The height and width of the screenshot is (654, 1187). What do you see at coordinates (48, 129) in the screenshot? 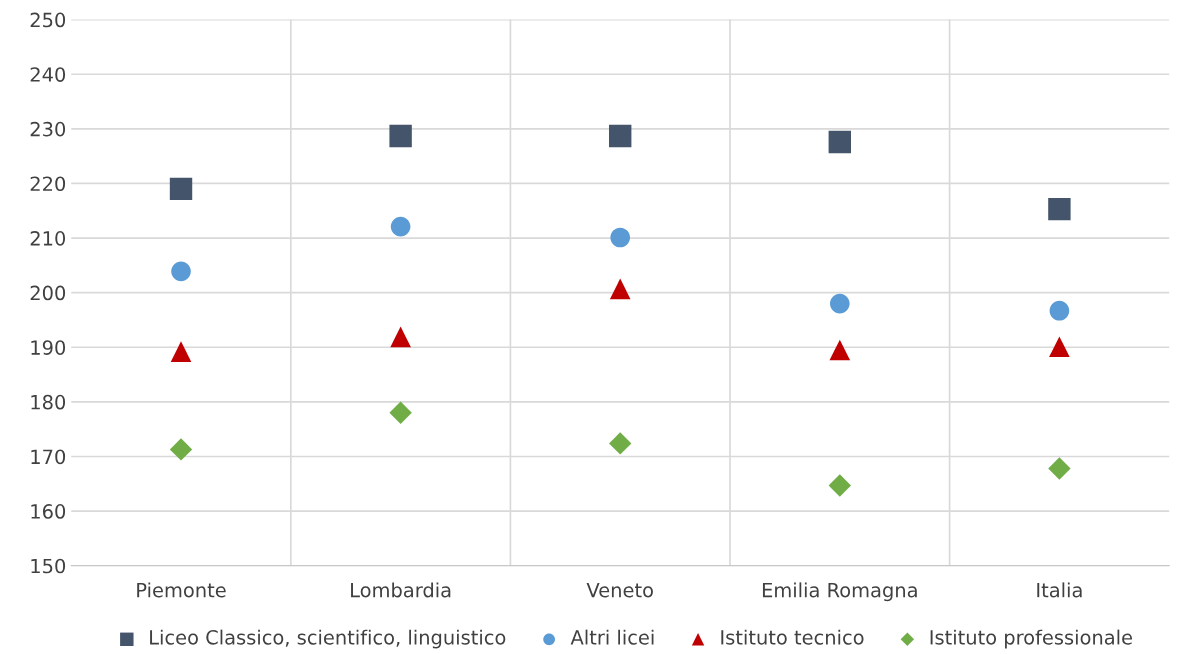
I see `y-tick-label: 230` at bounding box center [48, 129].